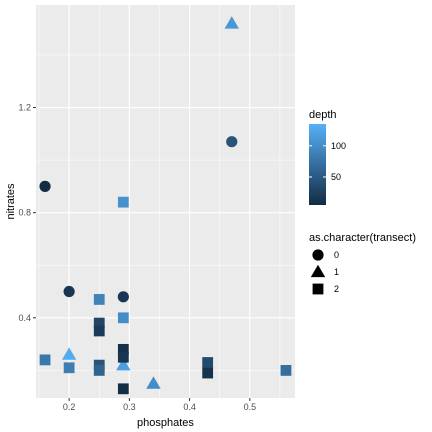  I want to click on x-tick-label: 0.3, so click(129, 407).